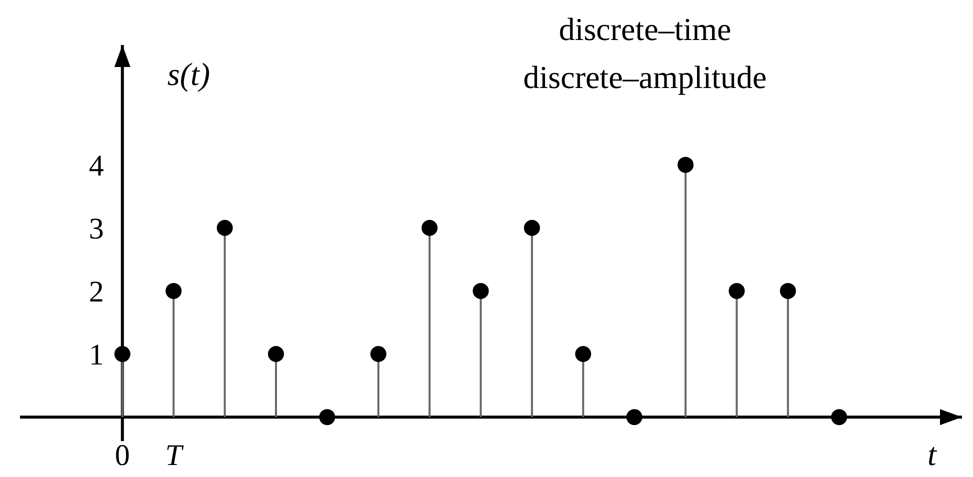 This screenshot has width=973, height=477. Describe the element at coordinates (96, 291) in the screenshot. I see `y-tick-label: 2` at that location.